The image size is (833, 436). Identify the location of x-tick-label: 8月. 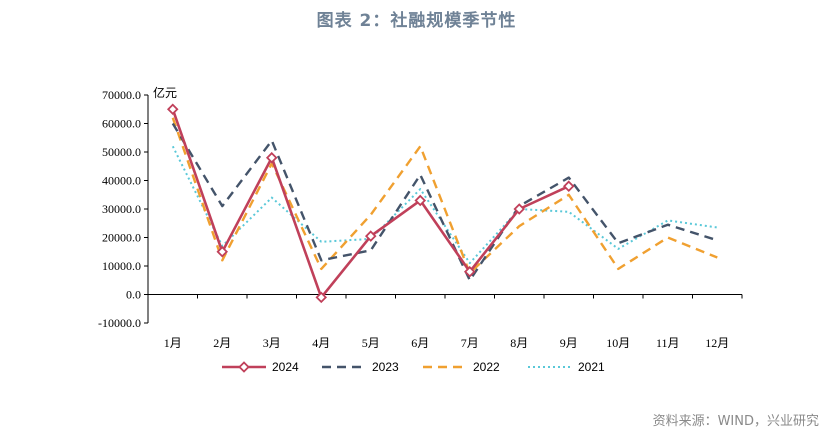
(519, 343).